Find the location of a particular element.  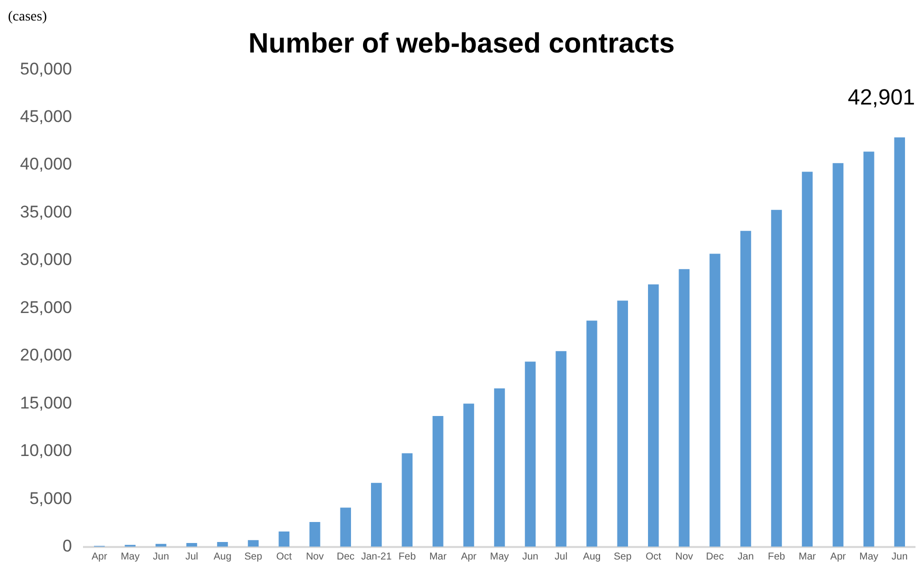

y-tick-label: 40,000 is located at coordinates (46, 164).